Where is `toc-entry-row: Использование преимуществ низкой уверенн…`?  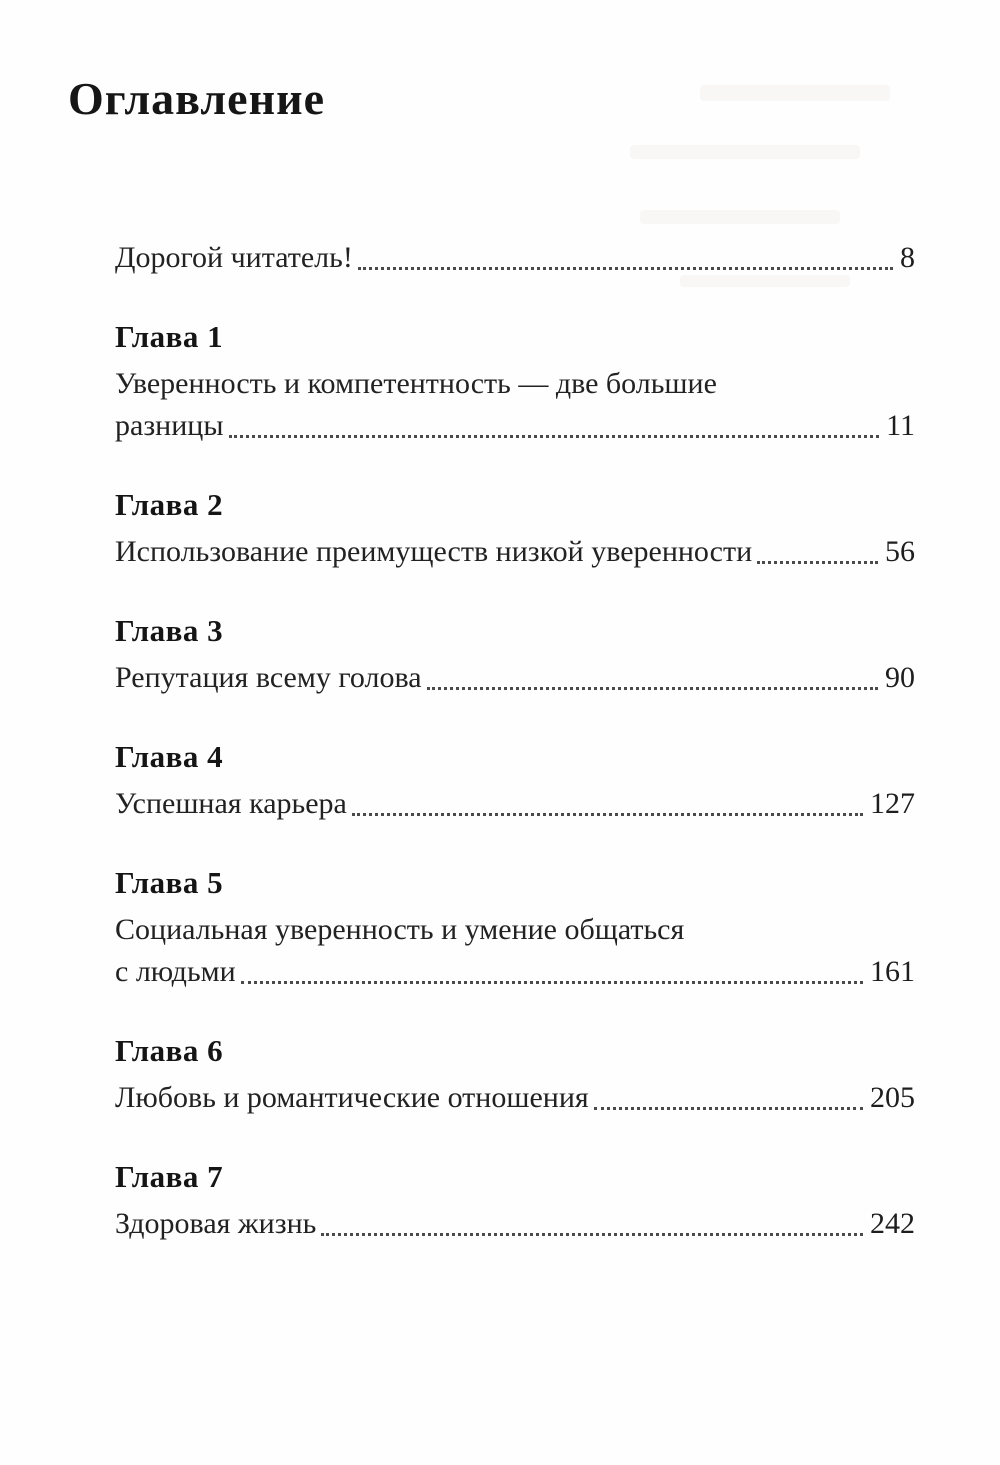
toc-entry-row: Использование преимуществ низкой уверенн… is located at coordinates (515, 552).